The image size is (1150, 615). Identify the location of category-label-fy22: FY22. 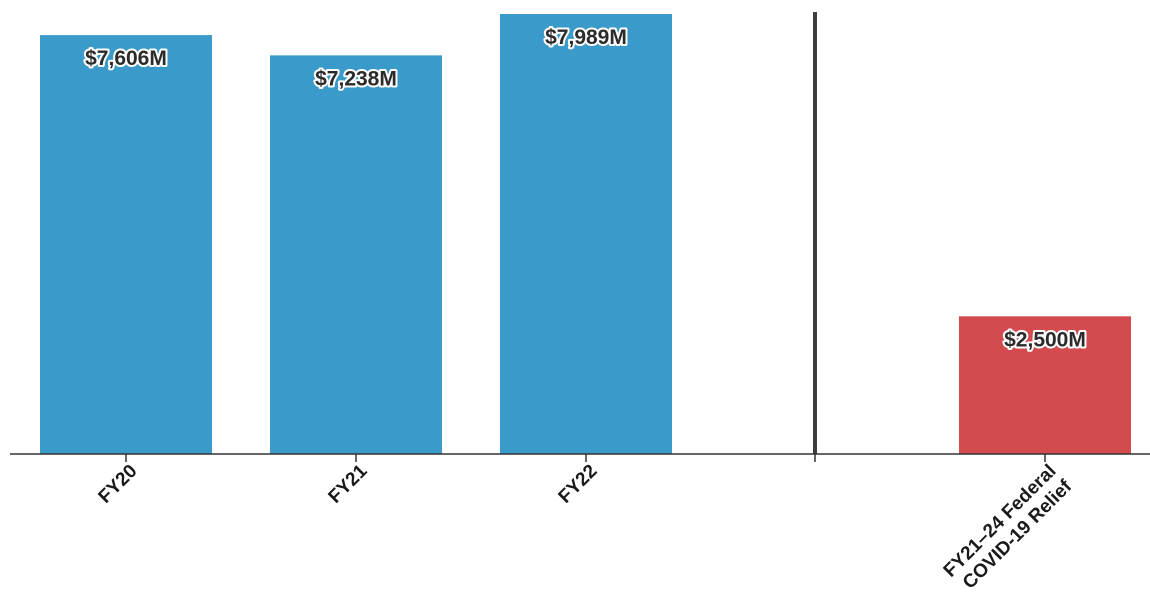
(578, 484).